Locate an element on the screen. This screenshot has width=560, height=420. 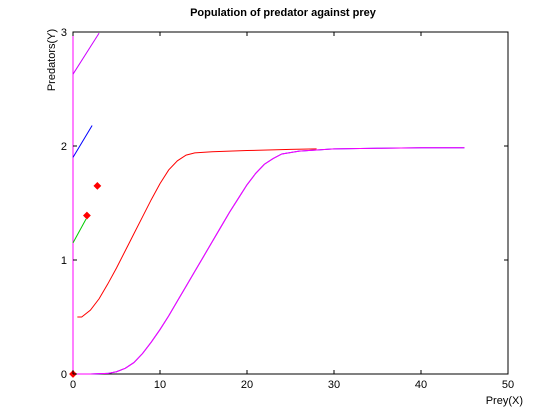
x-tick-label: 30 is located at coordinates (334, 385).